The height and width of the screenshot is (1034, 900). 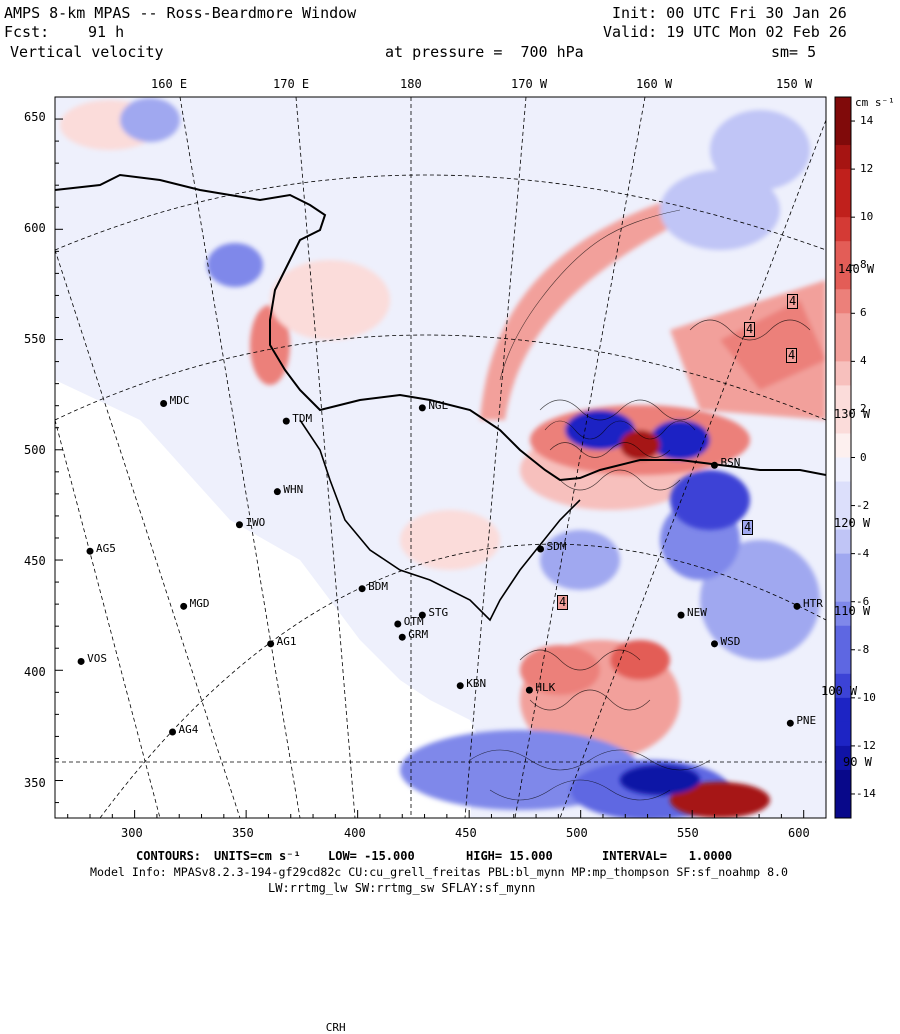 I want to click on bottom-tick-label: 350, so click(x=243, y=833).